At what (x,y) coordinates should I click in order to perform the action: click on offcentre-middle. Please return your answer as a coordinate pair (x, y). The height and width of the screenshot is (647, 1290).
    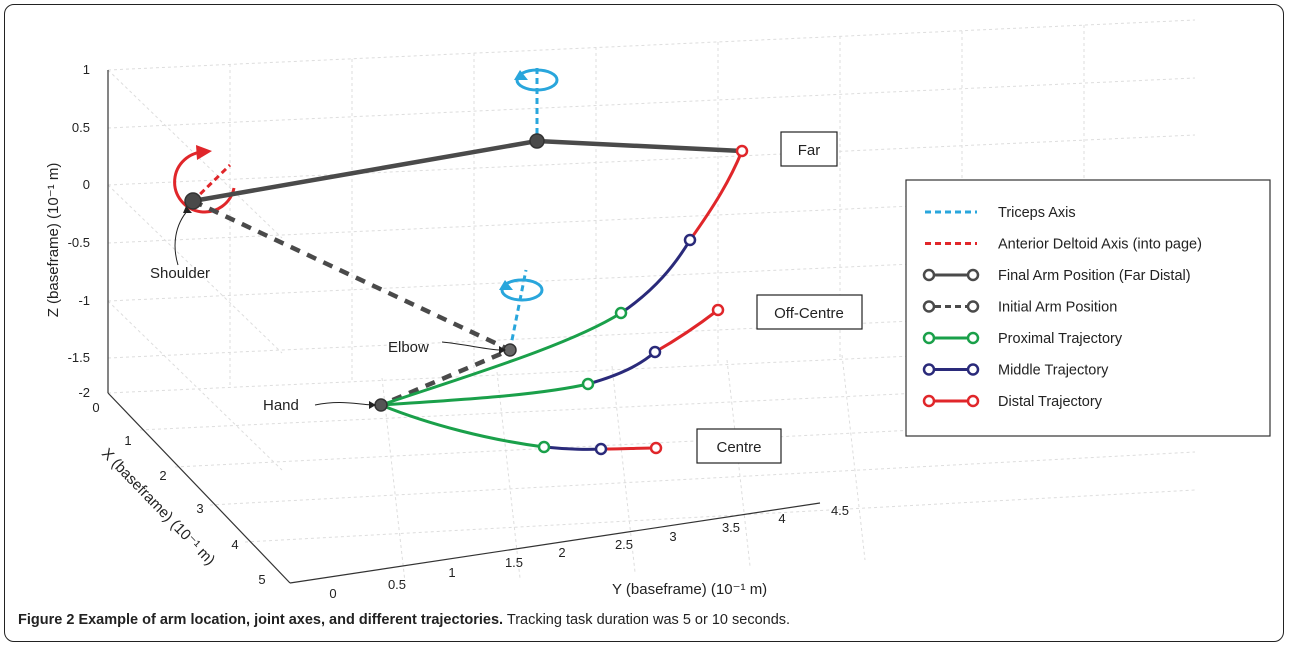
    Looking at the image, I should click on (621, 368).